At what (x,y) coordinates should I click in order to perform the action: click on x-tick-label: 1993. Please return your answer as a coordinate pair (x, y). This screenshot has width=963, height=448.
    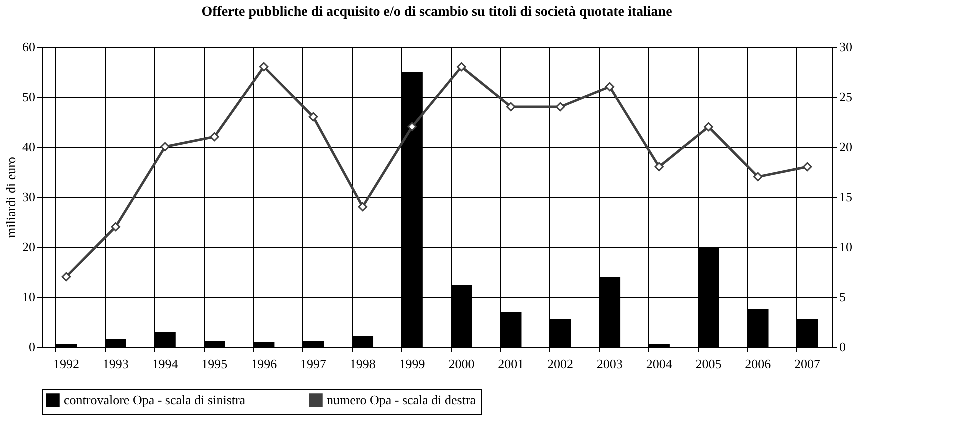
    Looking at the image, I should click on (115, 364).